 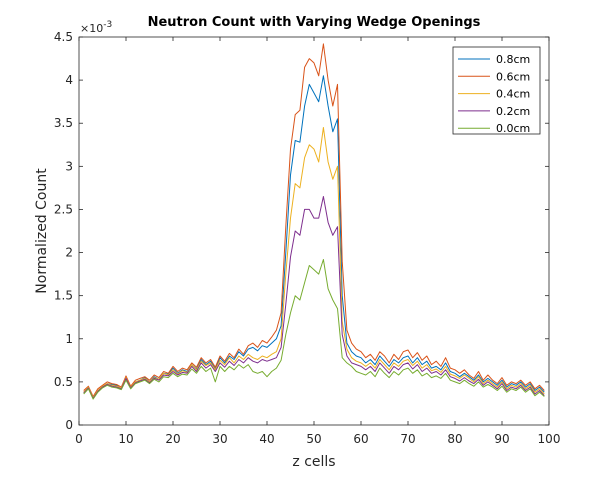 I want to click on y-tick-label: 0.5, so click(x=63, y=382).